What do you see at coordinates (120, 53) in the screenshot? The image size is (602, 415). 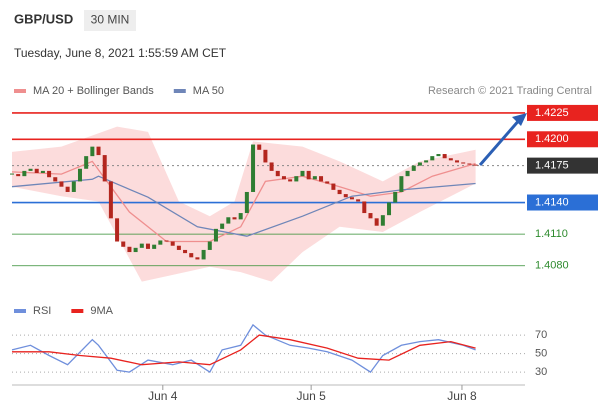 I see `timestamp: Tuesday, June 8, 2021 1:55:59 AM CET` at bounding box center [120, 53].